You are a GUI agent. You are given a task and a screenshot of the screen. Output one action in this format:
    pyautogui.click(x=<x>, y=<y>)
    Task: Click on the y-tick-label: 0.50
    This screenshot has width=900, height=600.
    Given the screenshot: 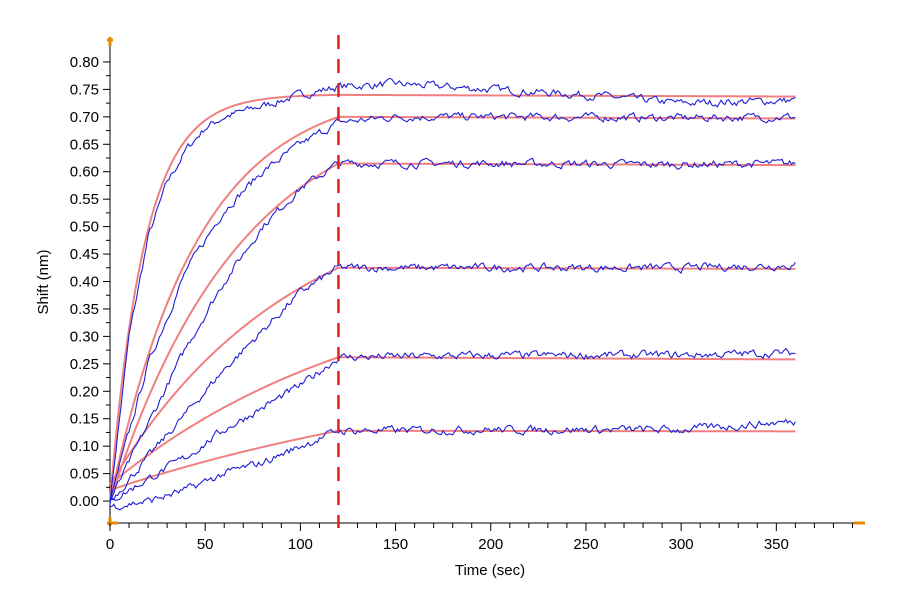 What is the action you would take?
    pyautogui.click(x=84, y=227)
    